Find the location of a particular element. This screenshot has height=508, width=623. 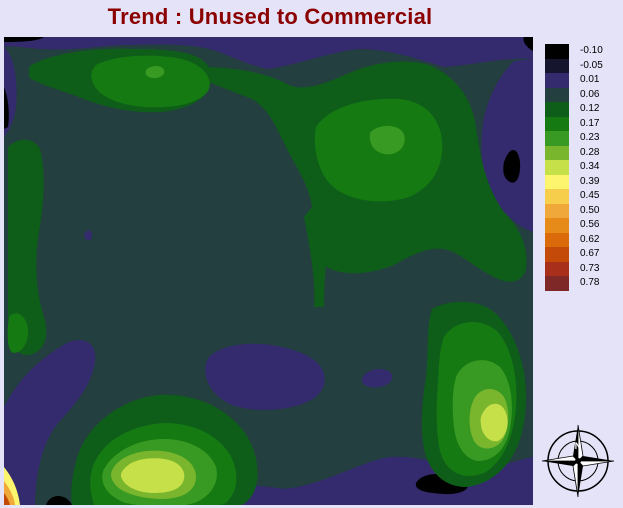

legend-item: 0.23 is located at coordinates (580, 138).